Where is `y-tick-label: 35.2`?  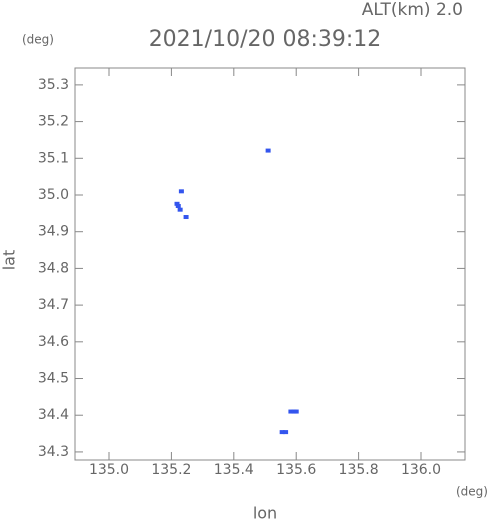
y-tick-label: 35.2 is located at coordinates (53, 122).